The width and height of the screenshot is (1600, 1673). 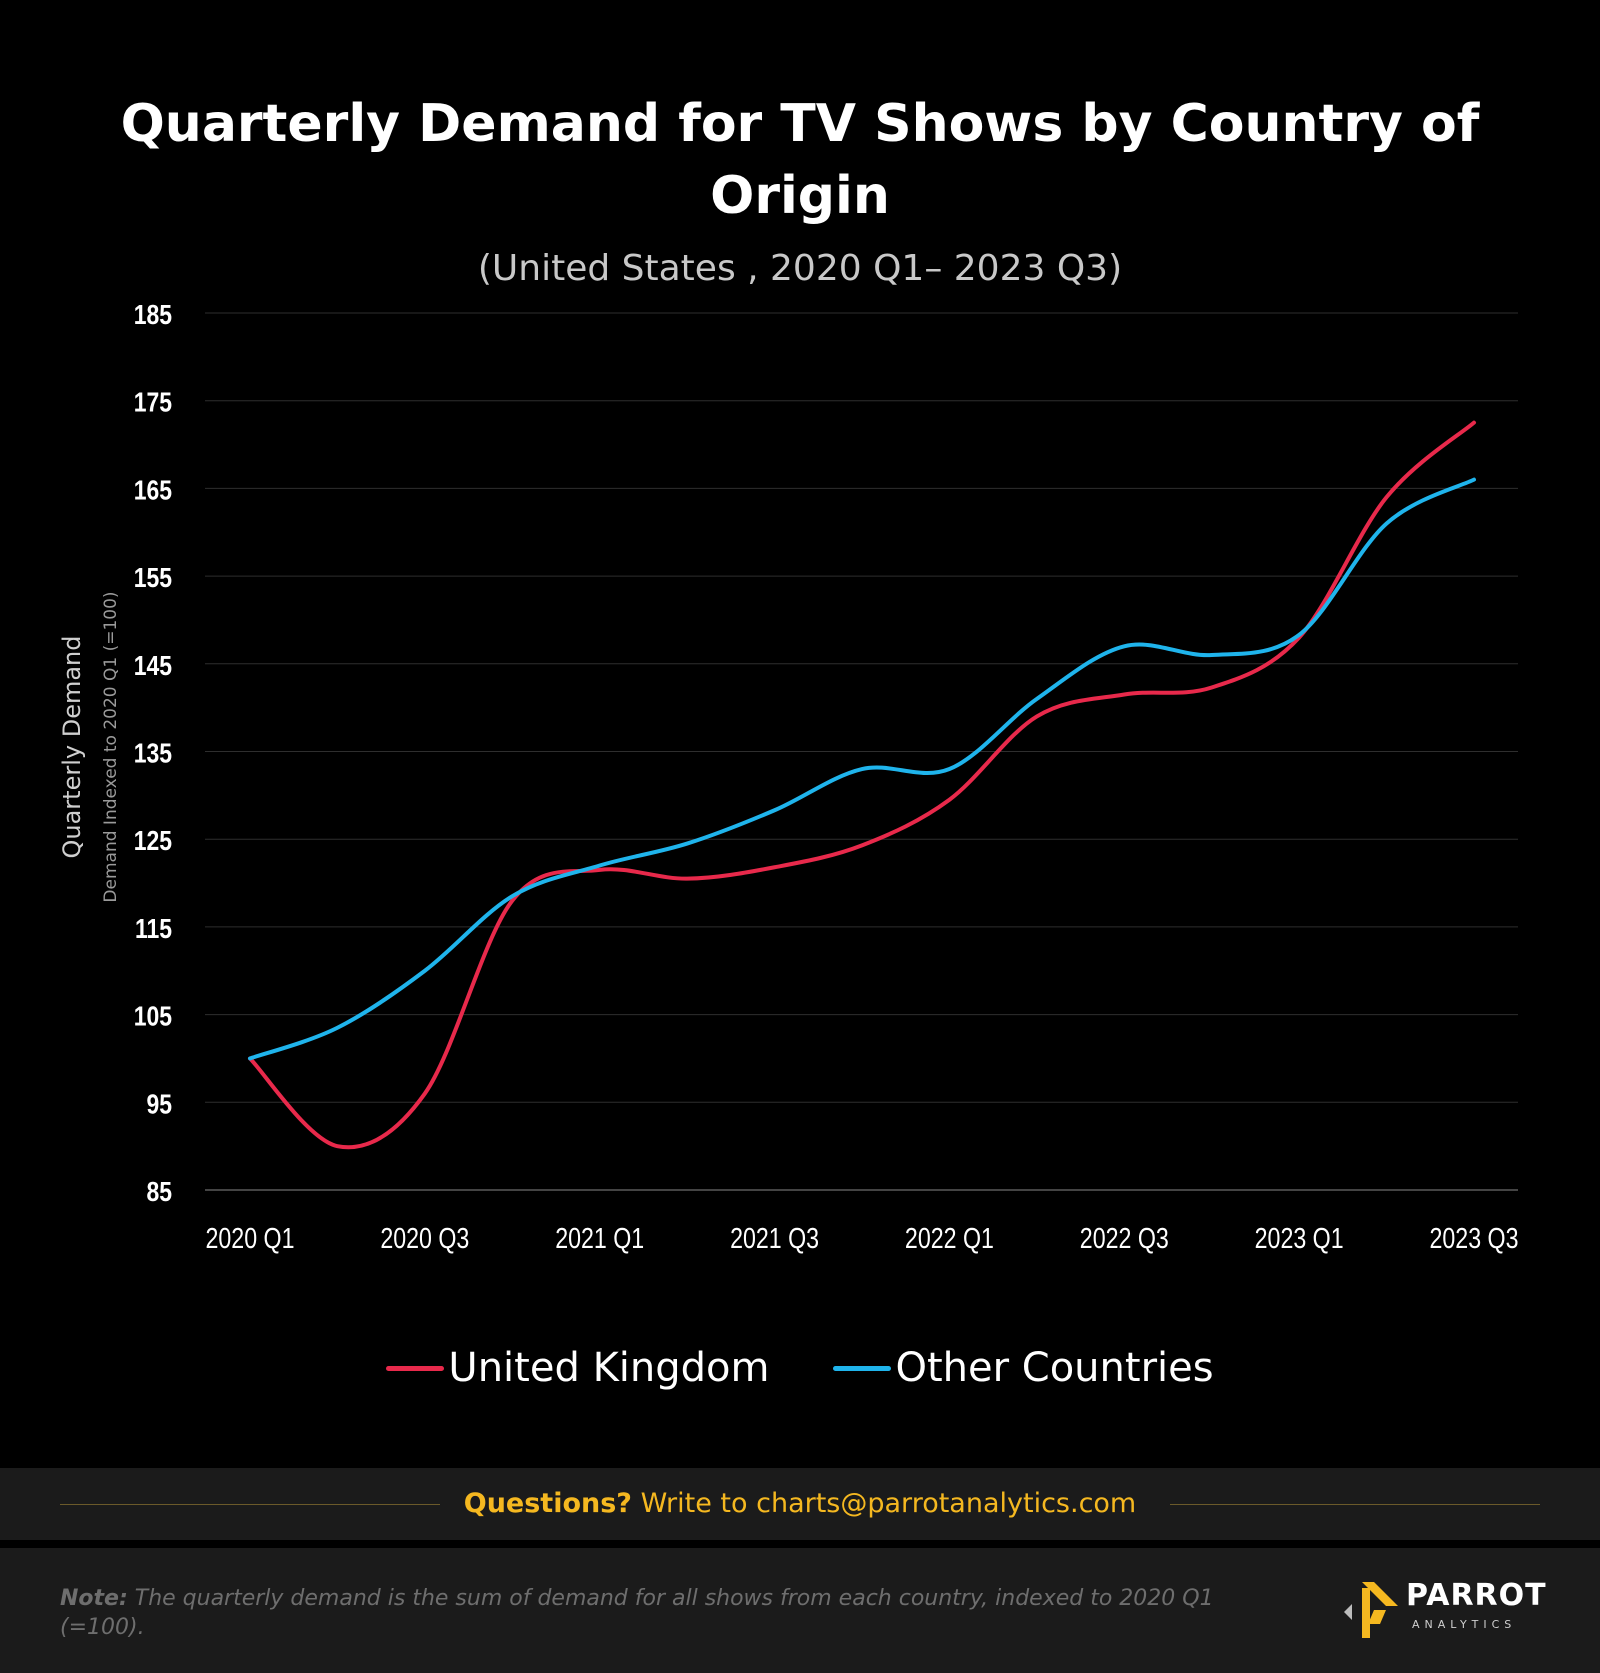 I want to click on y-tick-label: 185, so click(x=153, y=315).